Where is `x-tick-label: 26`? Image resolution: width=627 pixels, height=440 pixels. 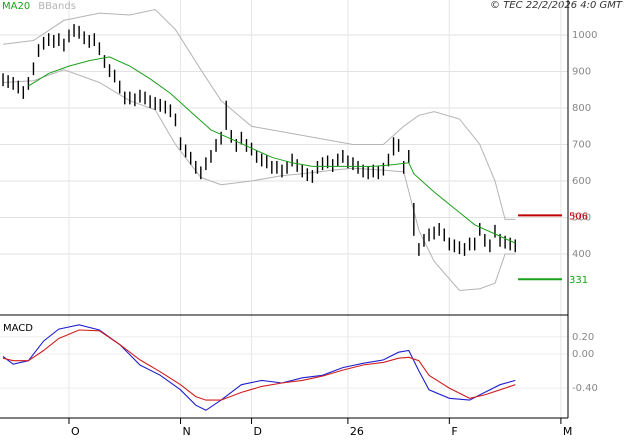
x-tick-label: 26 is located at coordinates (357, 431).